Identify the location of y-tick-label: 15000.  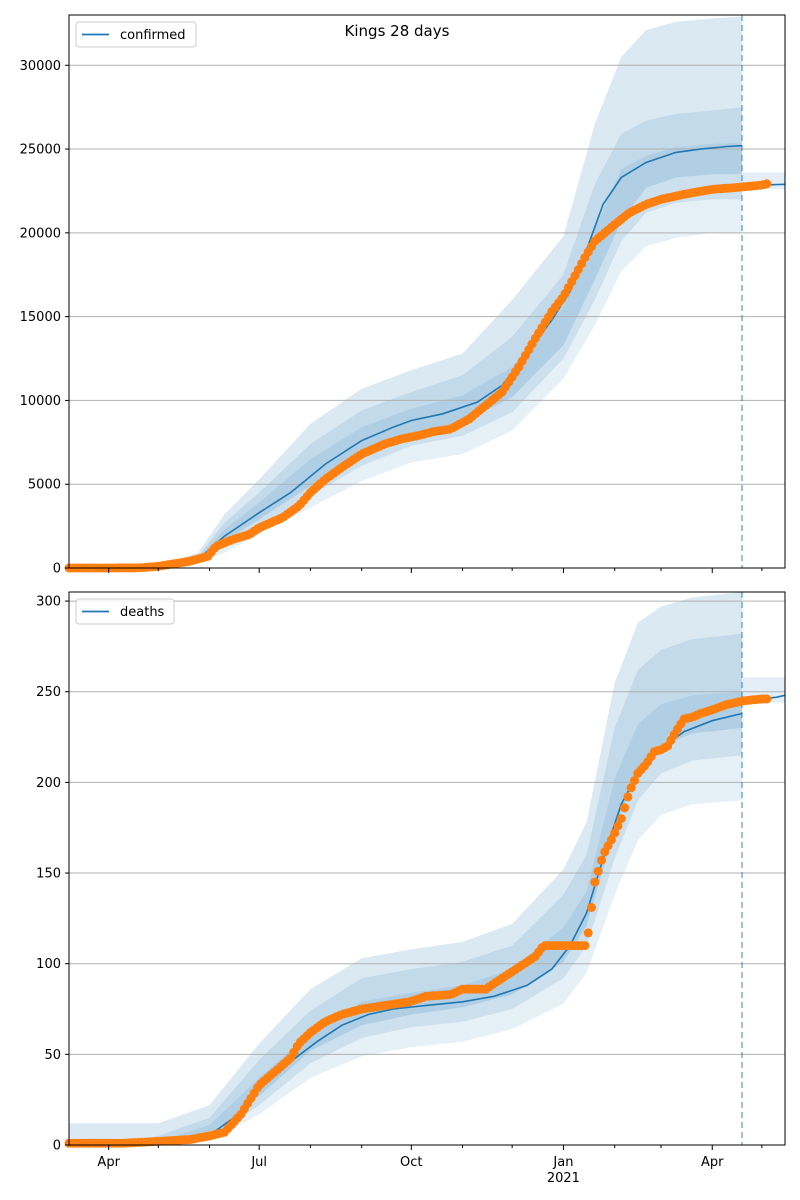
(40, 317).